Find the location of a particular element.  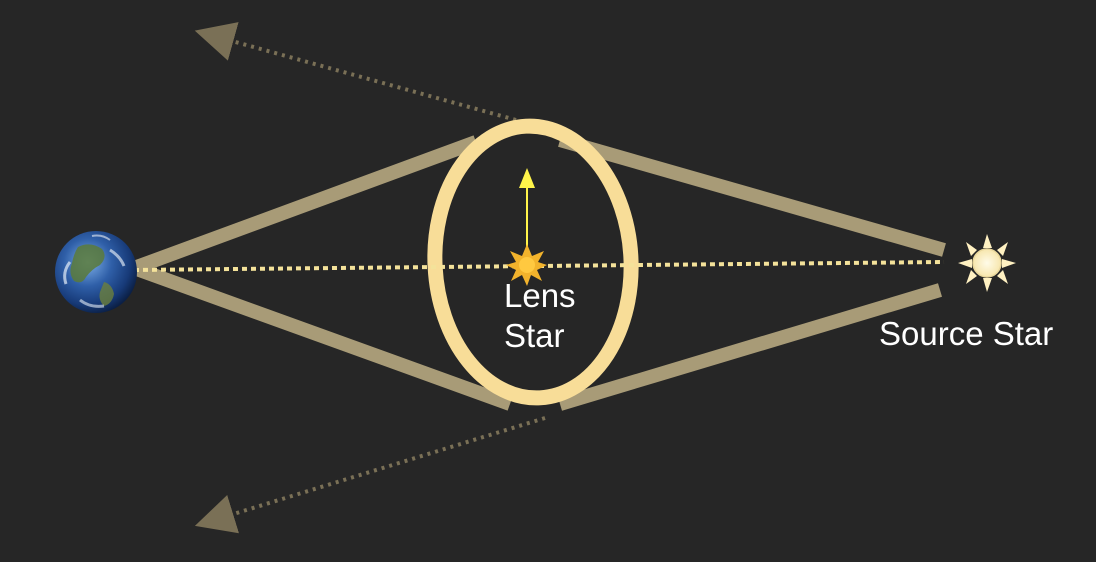

lens-star-label: Lens Star is located at coordinates (544, 316).